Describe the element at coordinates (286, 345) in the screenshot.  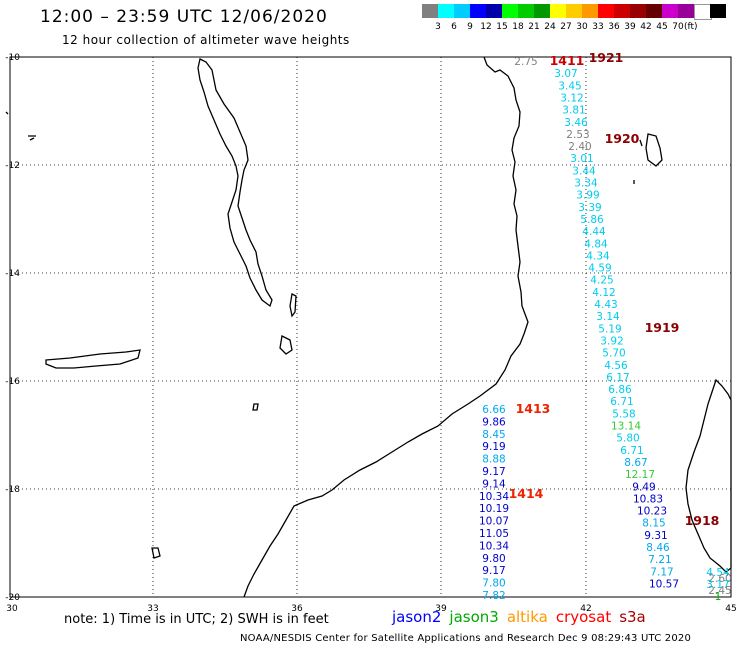
I see `coastline-lake-chiuta` at that location.